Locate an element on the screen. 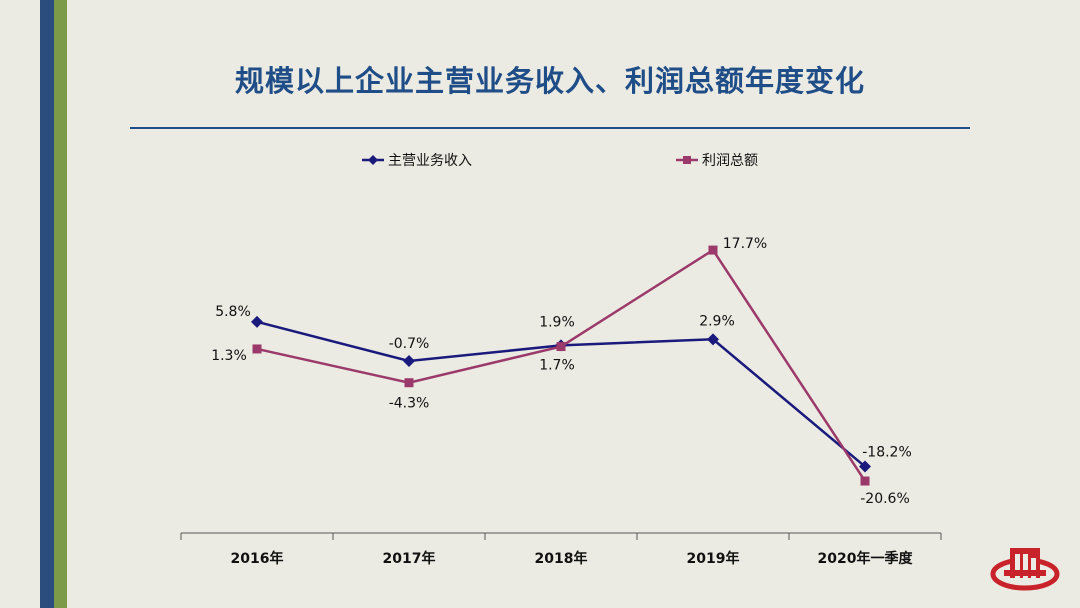  x-tick-label: 2016年 is located at coordinates (257, 558).